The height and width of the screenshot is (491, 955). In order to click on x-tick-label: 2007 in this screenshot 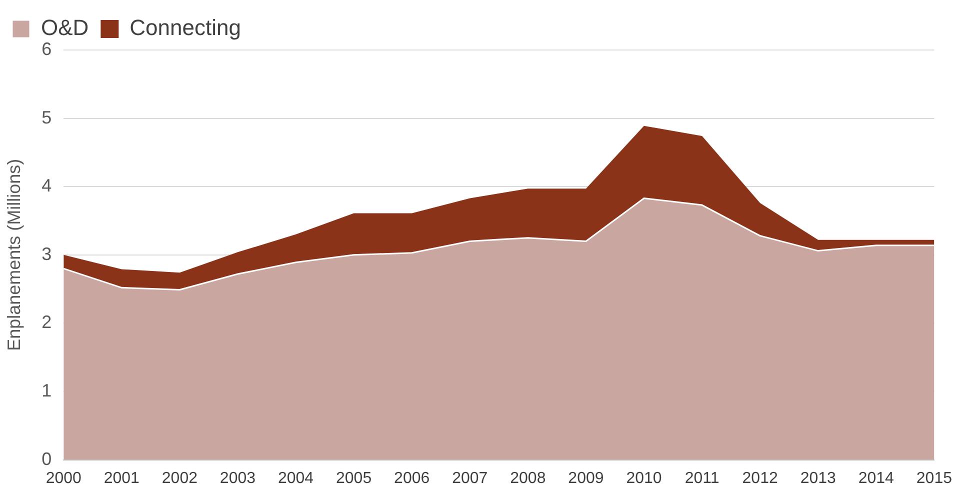, I will do `click(470, 478)`.